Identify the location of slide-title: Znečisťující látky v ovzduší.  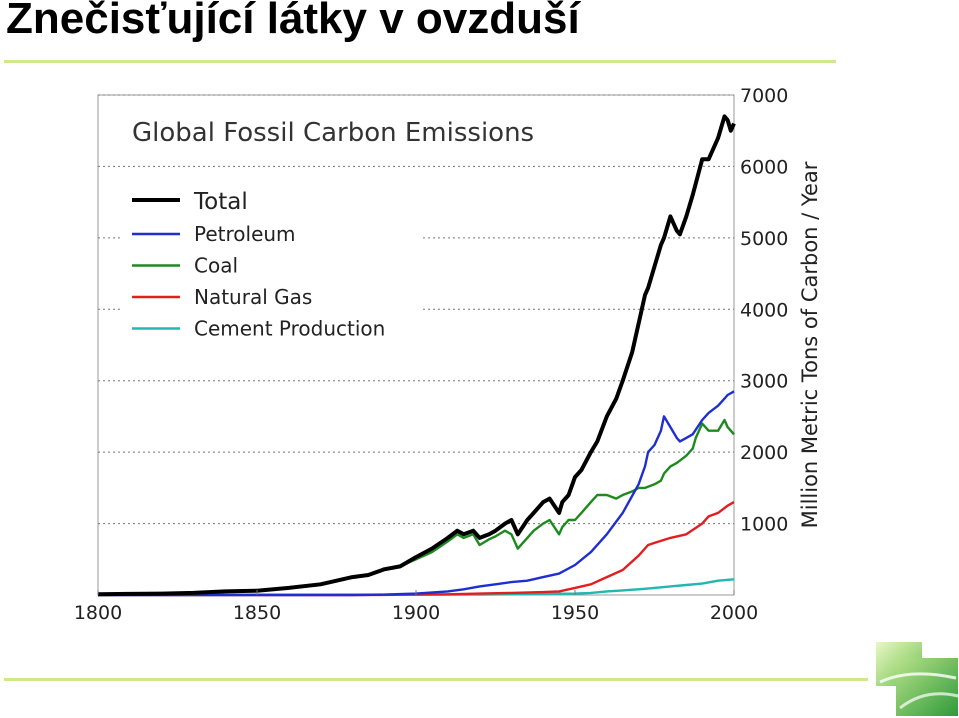
(293, 21).